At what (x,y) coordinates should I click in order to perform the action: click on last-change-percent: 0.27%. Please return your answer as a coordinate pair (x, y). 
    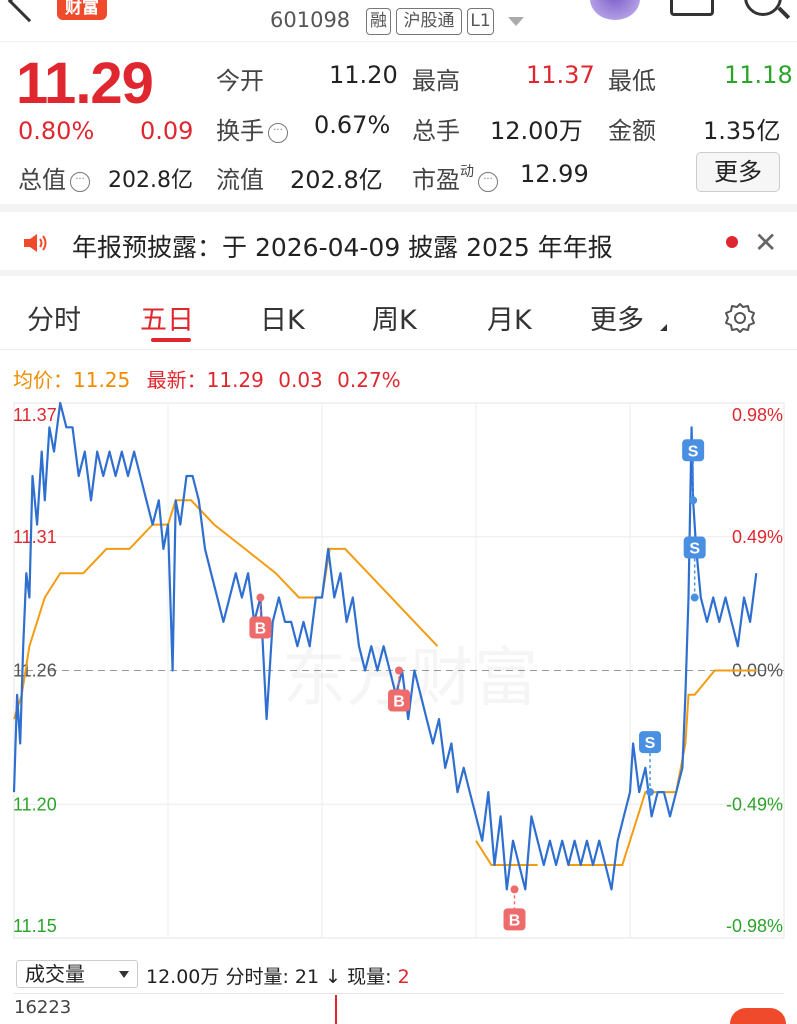
    Looking at the image, I should click on (369, 380).